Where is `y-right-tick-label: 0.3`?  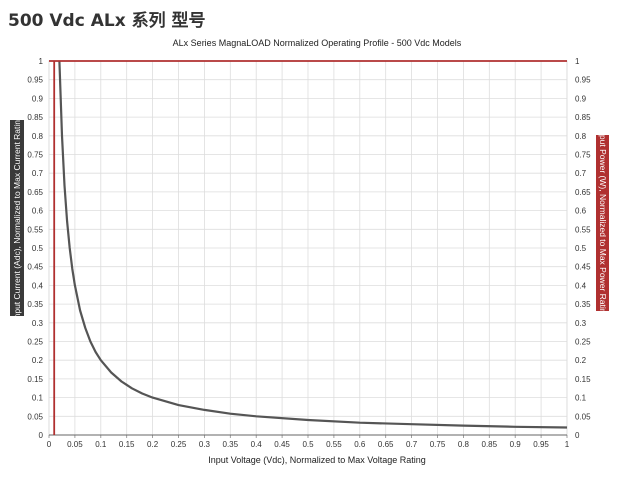
y-right-tick-label: 0.3 is located at coordinates (581, 323).